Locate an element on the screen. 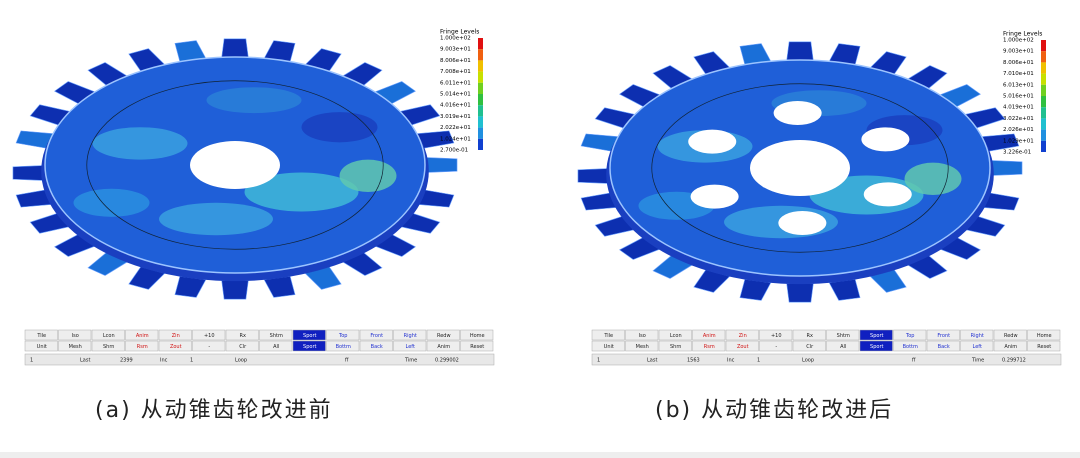  toolbar-button-label: Anim is located at coordinates (142, 336).